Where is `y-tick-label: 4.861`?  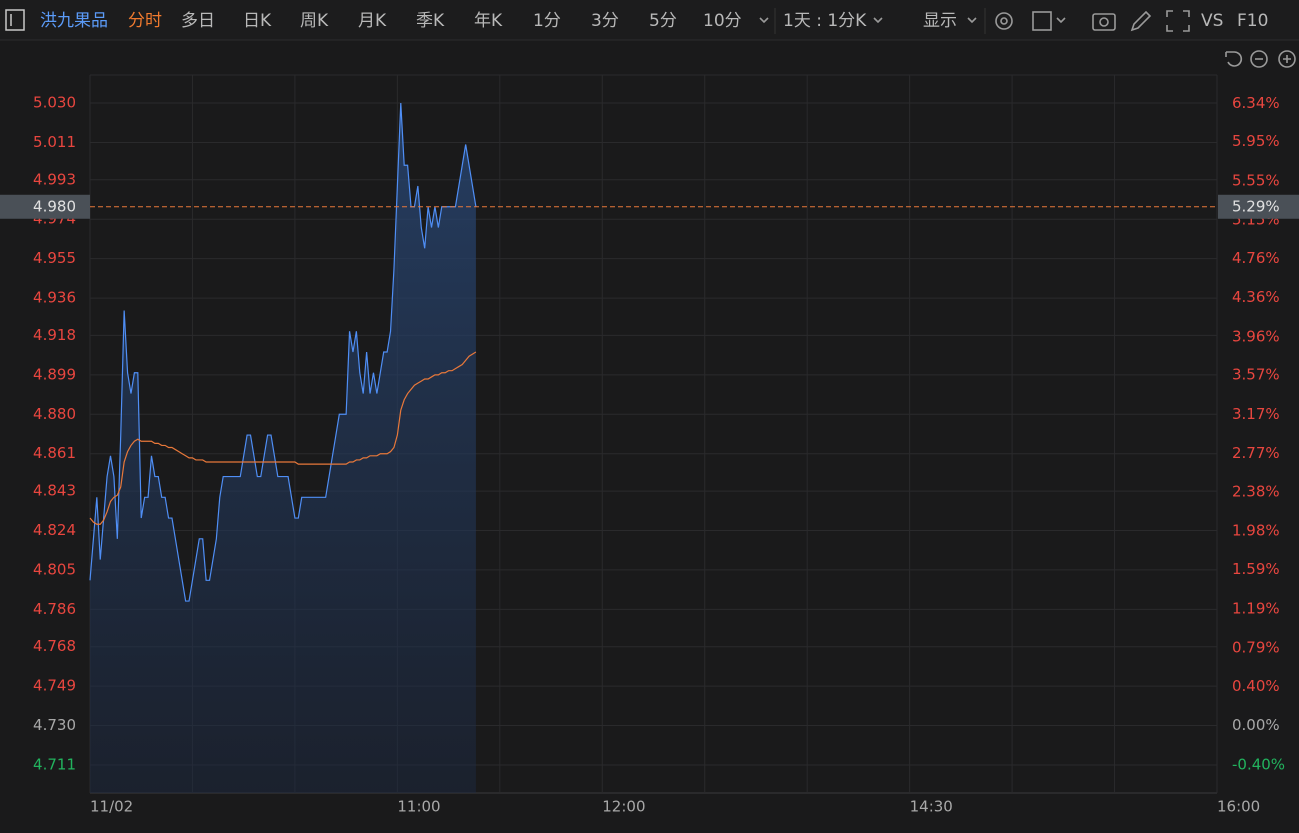 y-tick-label: 4.861 is located at coordinates (54, 453).